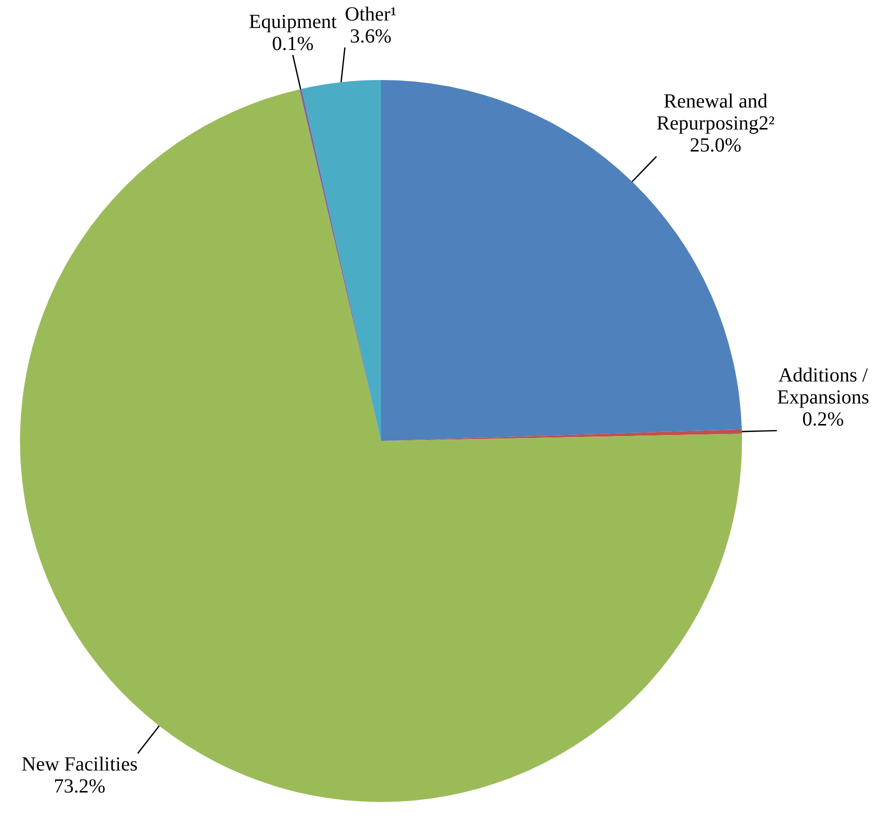 Image resolution: width=877 pixels, height=819 pixels. Describe the element at coordinates (715, 112) in the screenshot. I see `slice-label: Renewal and Repurposing2²` at that location.